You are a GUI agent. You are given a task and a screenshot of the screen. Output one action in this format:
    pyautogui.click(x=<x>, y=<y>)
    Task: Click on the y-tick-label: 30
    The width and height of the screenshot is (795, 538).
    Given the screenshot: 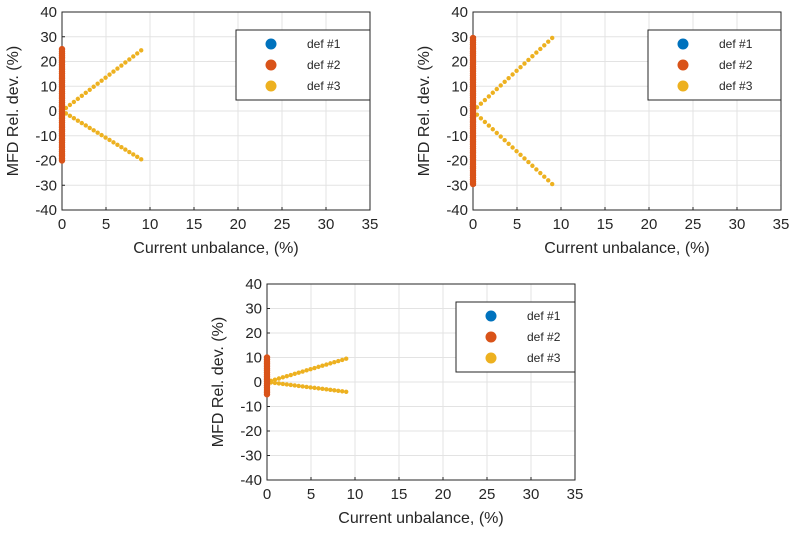 What is the action you would take?
    pyautogui.click(x=48, y=37)
    